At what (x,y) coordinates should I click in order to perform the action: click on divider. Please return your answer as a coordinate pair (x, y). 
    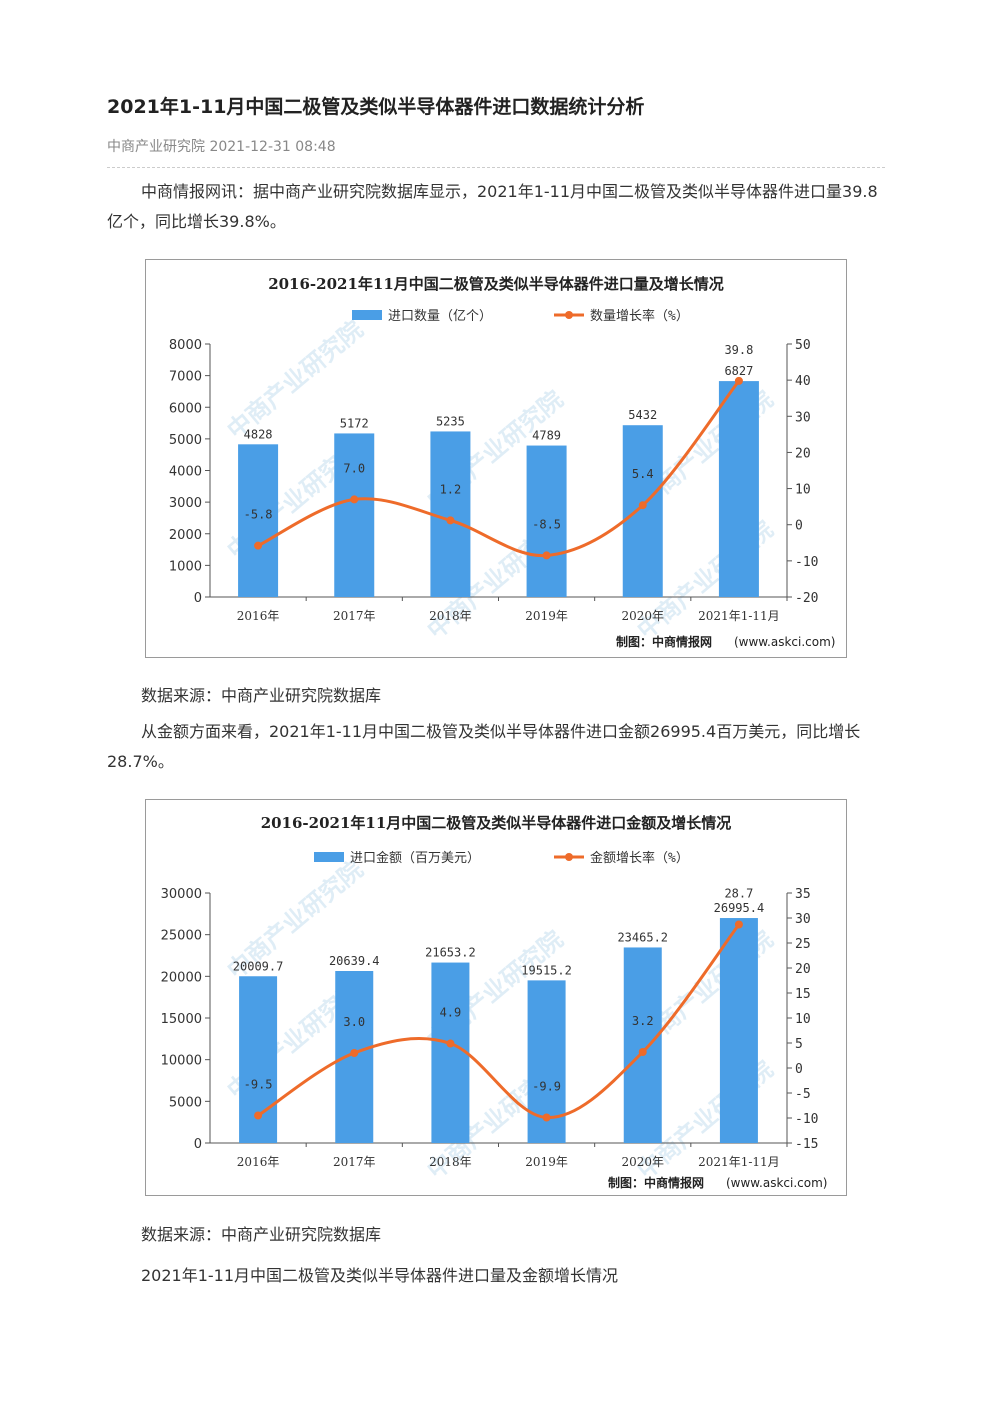
    Looking at the image, I should click on (496, 167).